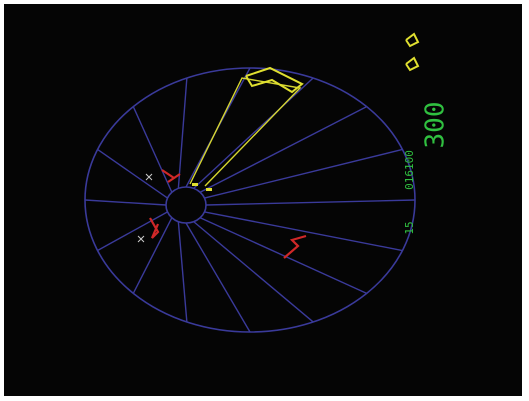 Image resolution: width=529 pixels, height=401 pixels. What do you see at coordinates (436, 125) in the screenshot?
I see `score: 300` at bounding box center [436, 125].